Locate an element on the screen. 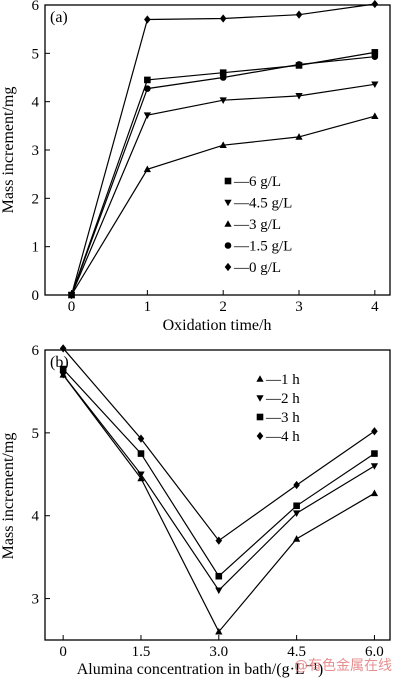 This screenshot has height=684, width=400. chart-a-legend: —6 g/L —4.5 g/L —3 g/L —1.5 g/L —0 g/L is located at coordinates (258, 225).